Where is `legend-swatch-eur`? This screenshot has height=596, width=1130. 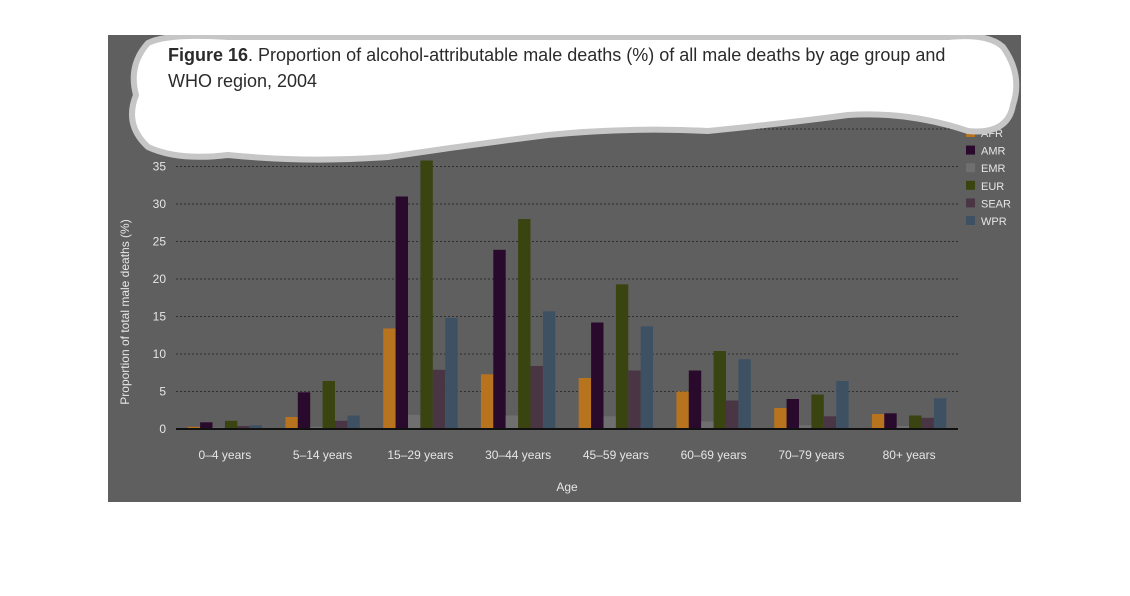
legend-swatch-eur is located at coordinates (970, 185).